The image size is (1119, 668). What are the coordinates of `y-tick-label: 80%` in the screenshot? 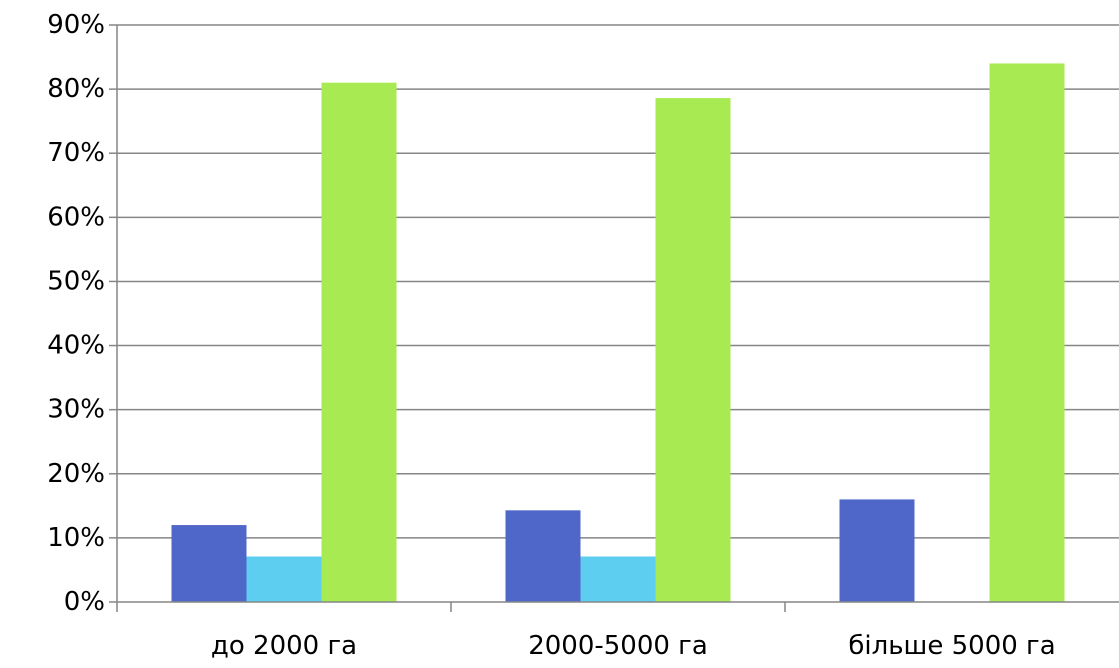 It's located at (76, 89).